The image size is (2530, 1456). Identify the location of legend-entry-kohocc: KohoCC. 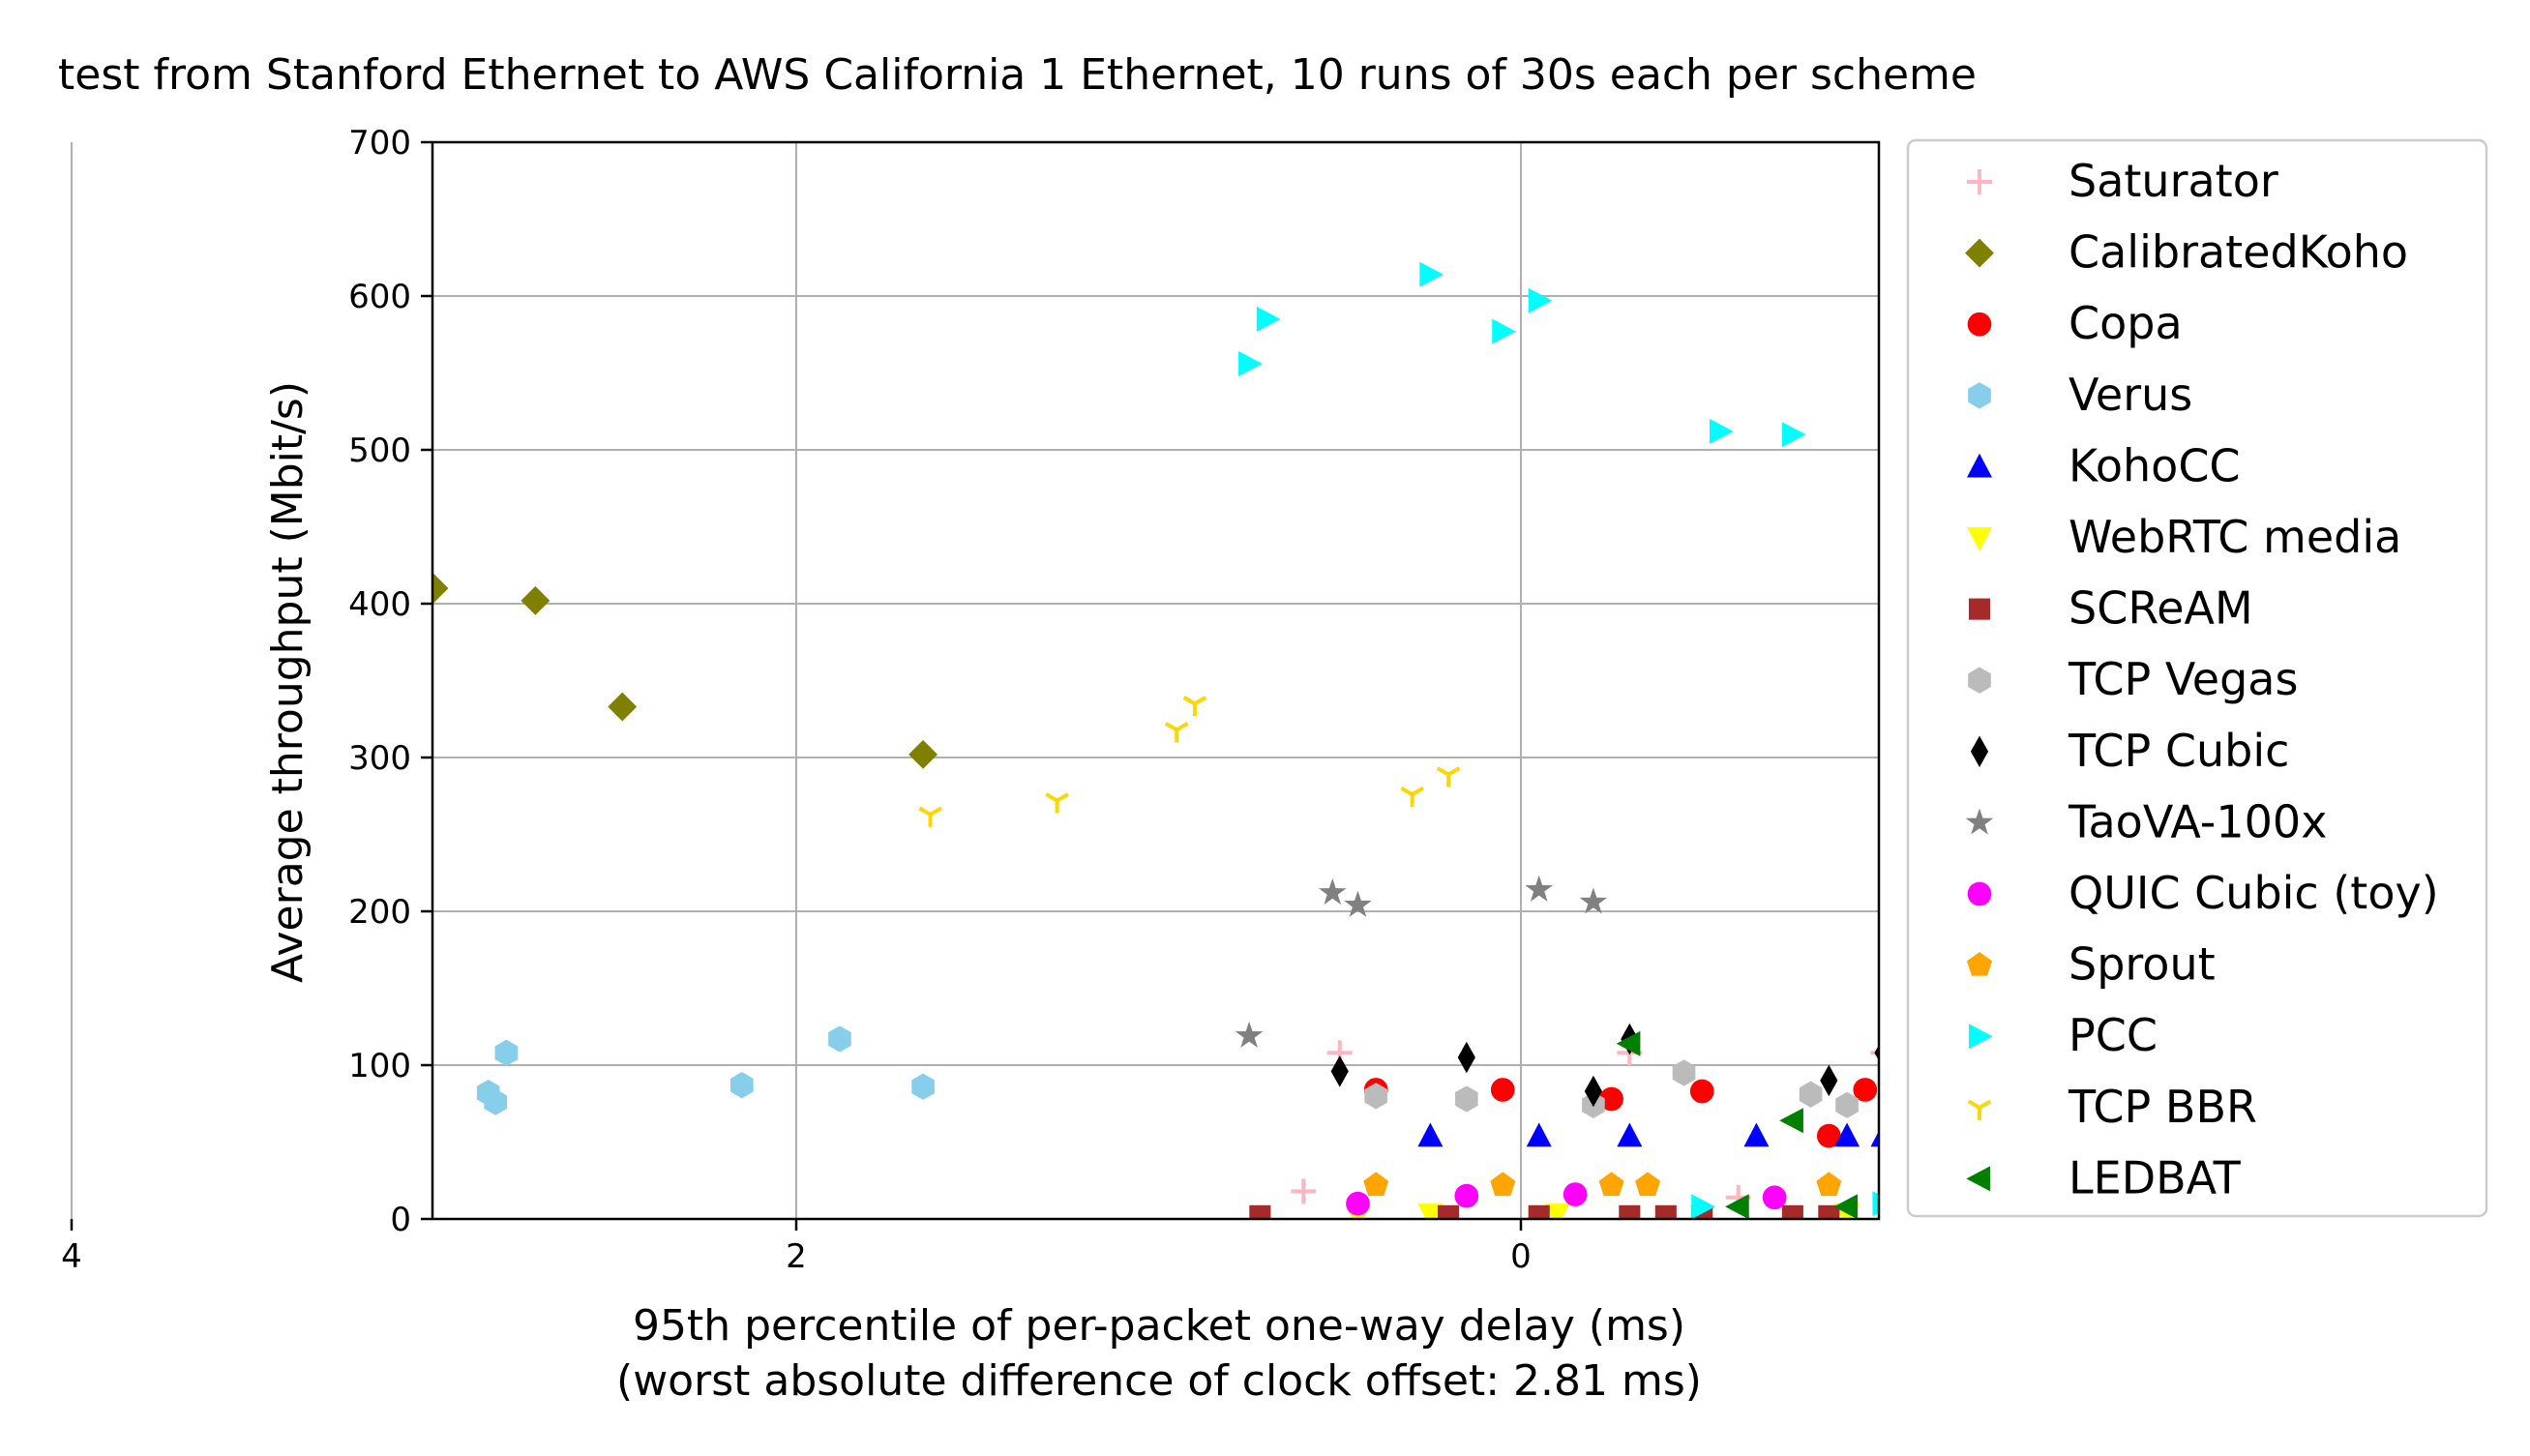
(2104, 465).